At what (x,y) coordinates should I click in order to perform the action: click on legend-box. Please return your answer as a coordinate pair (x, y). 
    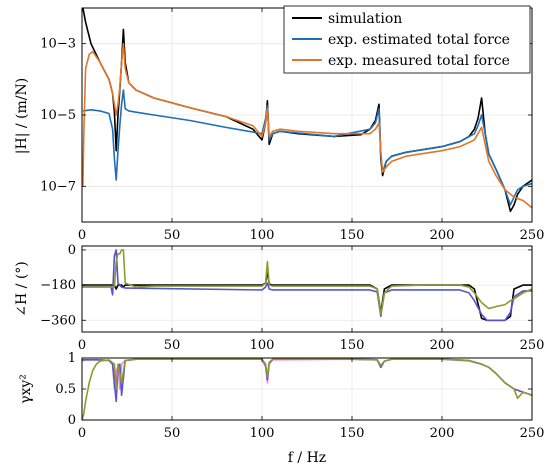
    Looking at the image, I should click on (407, 39).